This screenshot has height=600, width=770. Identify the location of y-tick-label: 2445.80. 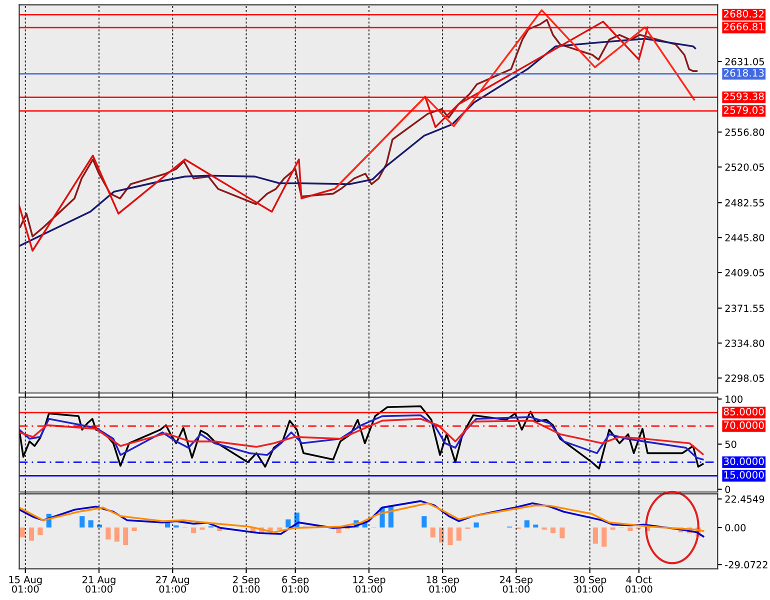
(744, 238).